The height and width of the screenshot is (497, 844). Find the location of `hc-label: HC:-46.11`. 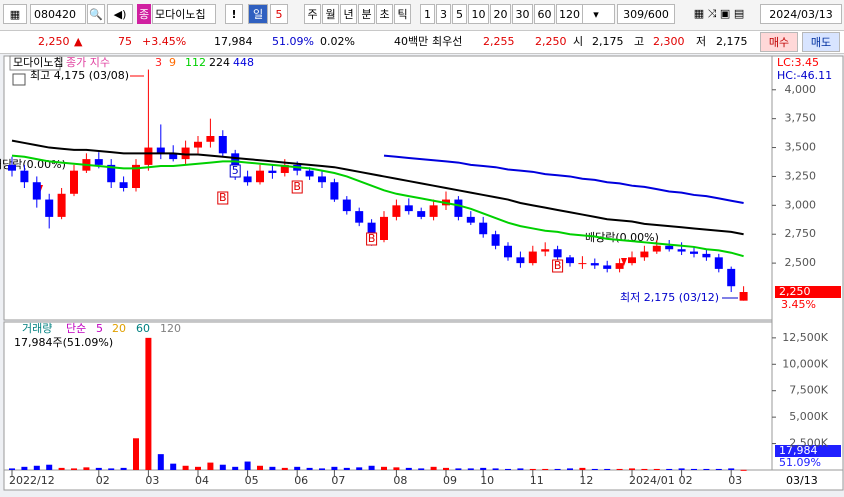

hc-label: HC:-46.11 is located at coordinates (804, 75).